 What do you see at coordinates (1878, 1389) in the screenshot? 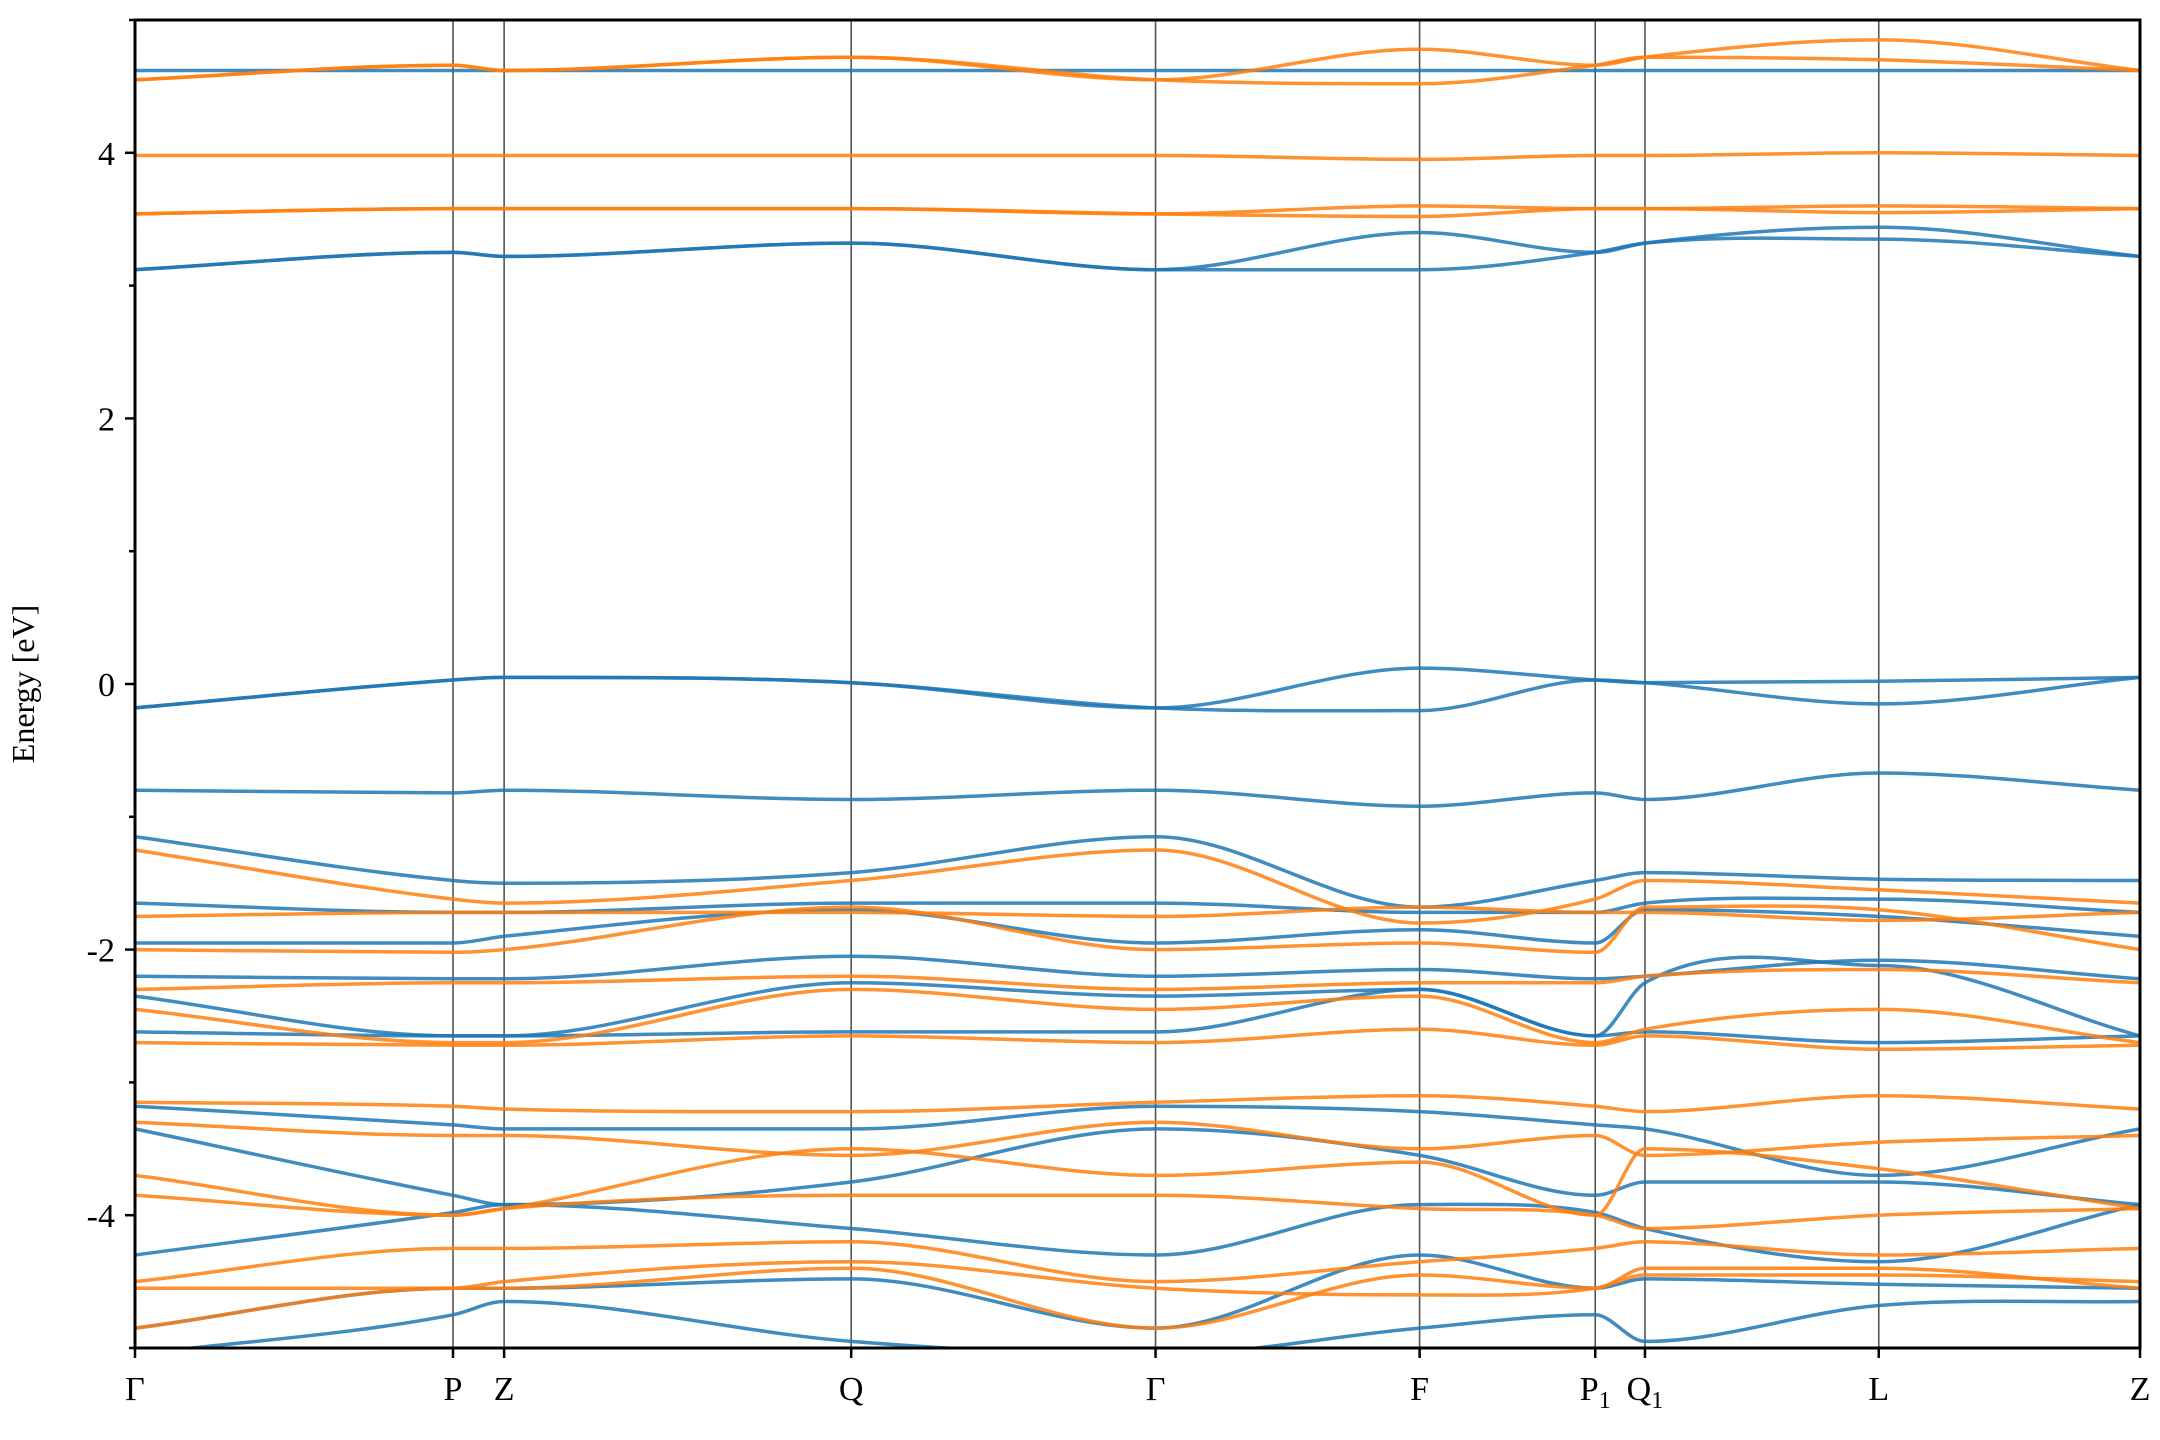
I see `x-tick-label: L` at bounding box center [1878, 1389].